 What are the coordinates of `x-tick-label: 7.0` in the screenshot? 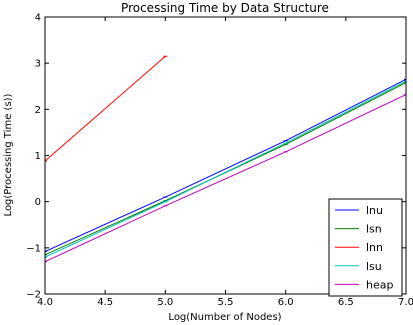 It's located at (405, 302).